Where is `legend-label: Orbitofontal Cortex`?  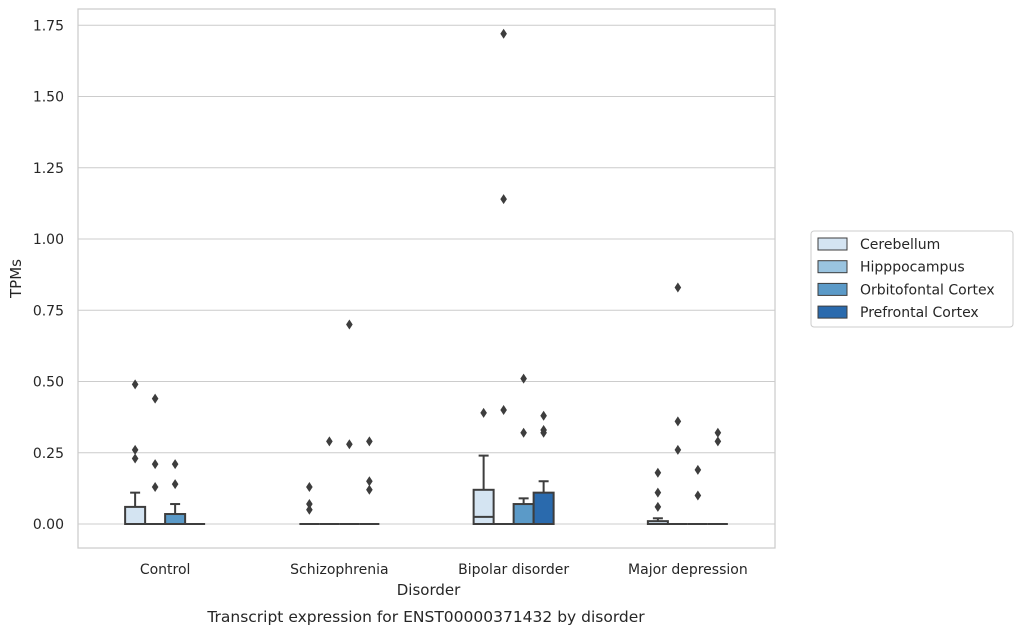
legend-label: Orbitofontal Cortex is located at coordinates (927, 290).